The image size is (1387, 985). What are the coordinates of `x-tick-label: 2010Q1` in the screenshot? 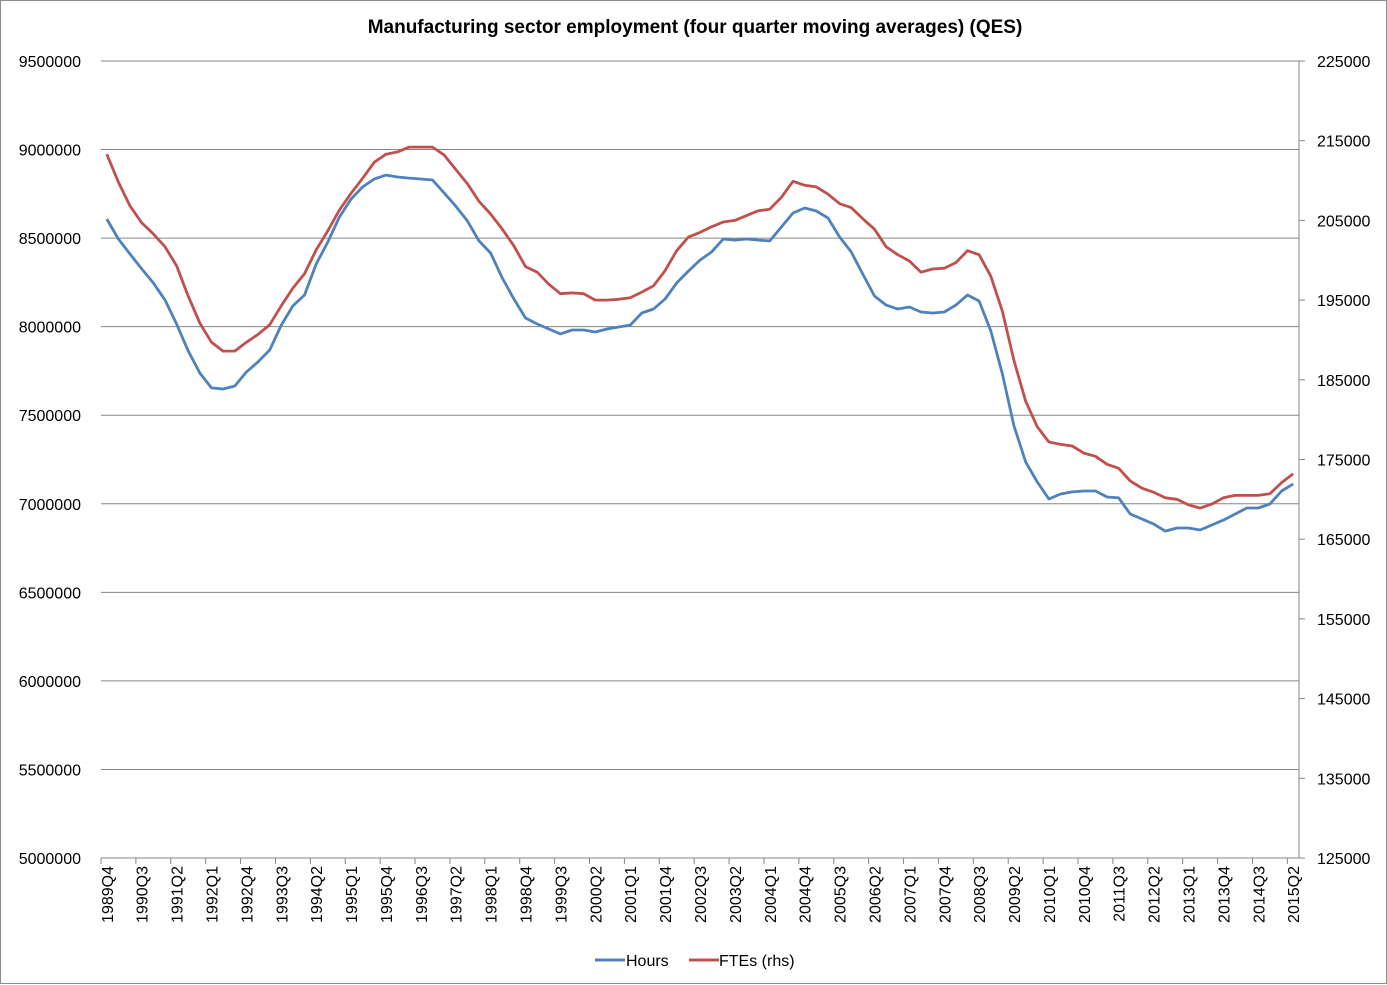 It's located at (1050, 894).